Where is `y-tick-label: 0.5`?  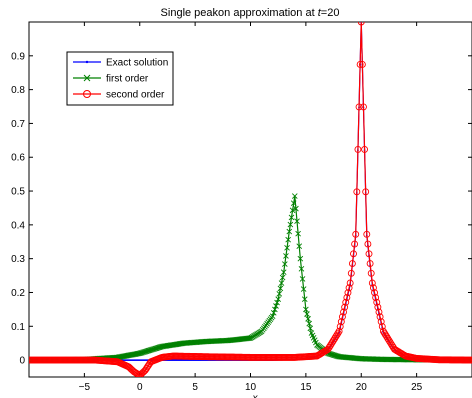 y-tick-label: 0.5 is located at coordinates (18, 192).